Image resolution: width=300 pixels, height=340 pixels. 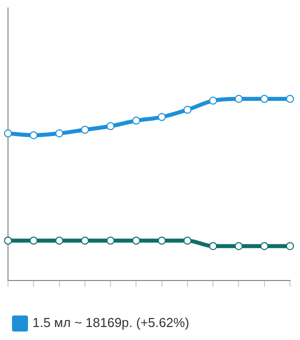 What do you see at coordinates (111, 322) in the screenshot?
I see `legend-label: 1.5 мл ~ 18169р. (+5.62%)` at bounding box center [111, 322].